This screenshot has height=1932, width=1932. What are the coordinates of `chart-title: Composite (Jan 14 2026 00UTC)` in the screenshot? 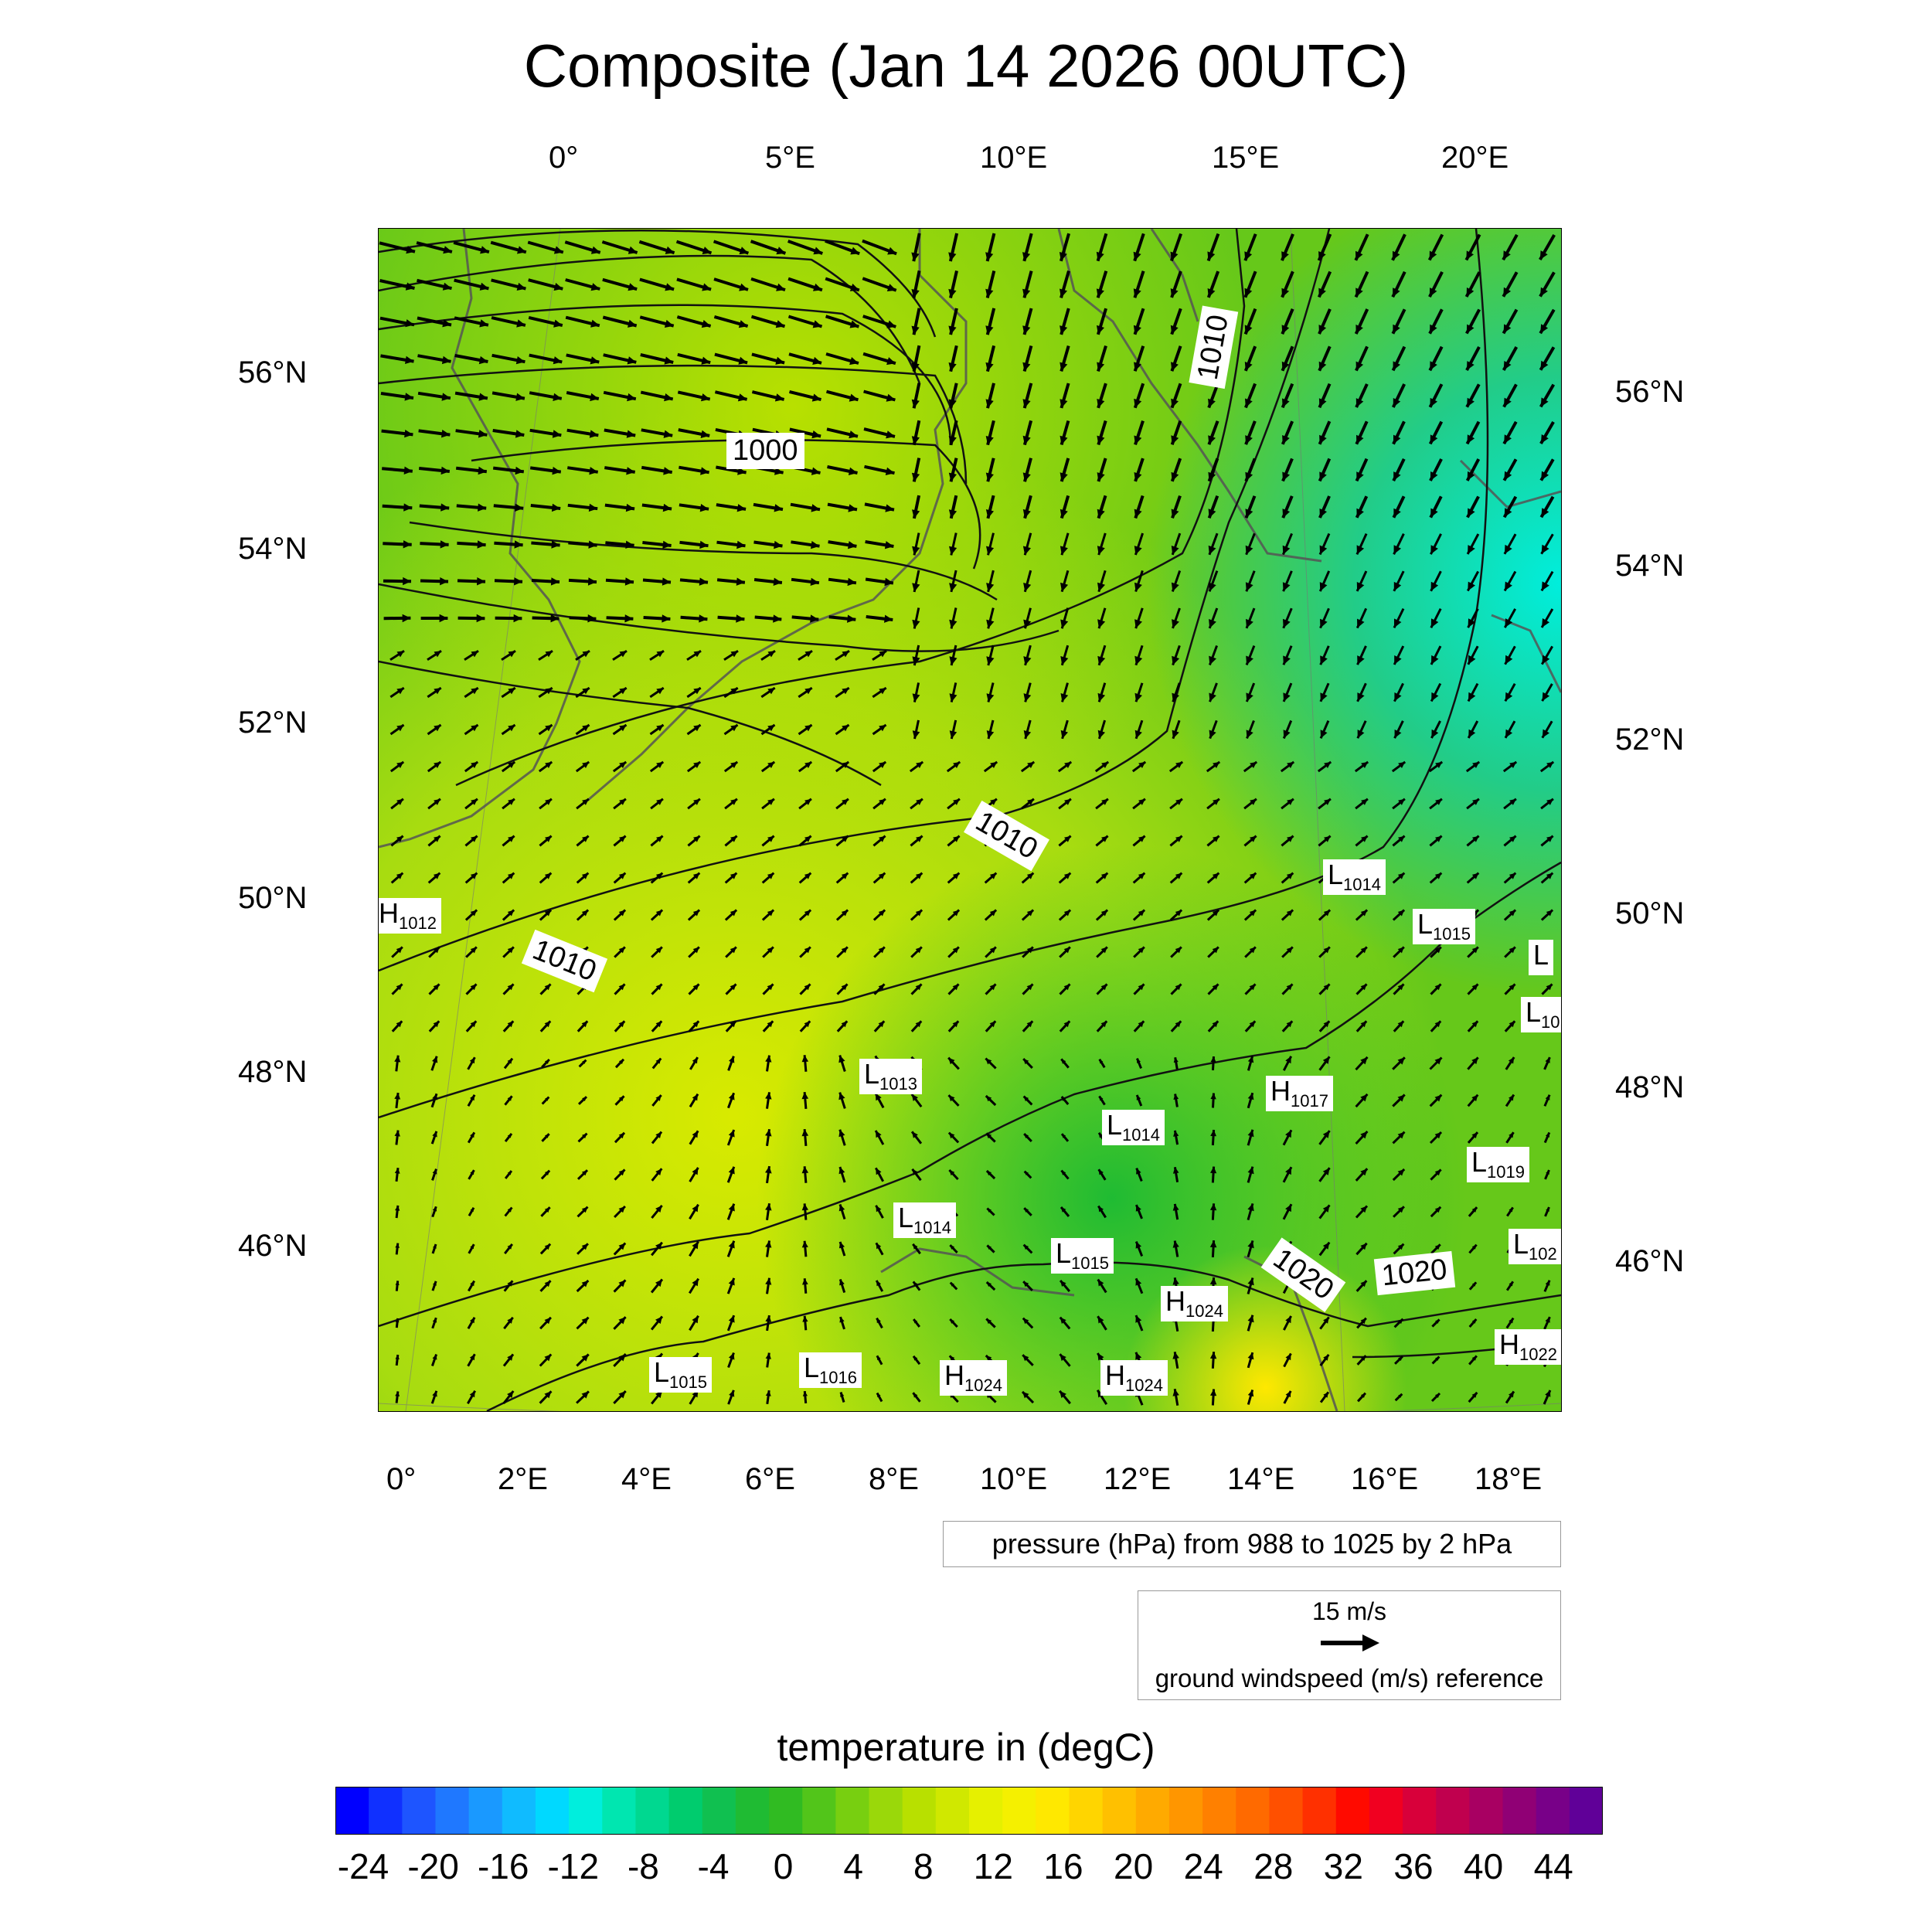 It's located at (966, 66).